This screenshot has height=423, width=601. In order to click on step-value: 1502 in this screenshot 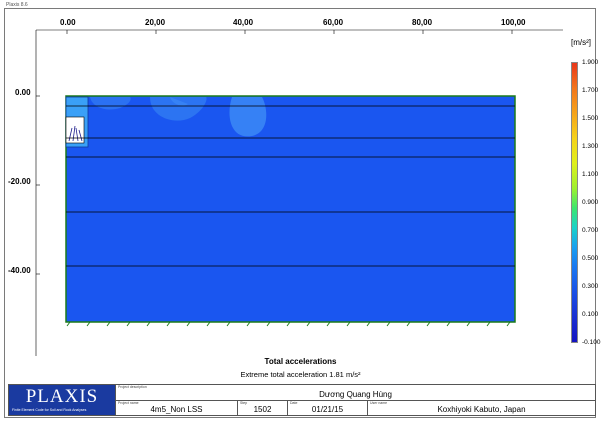, I will do `click(262, 409)`.